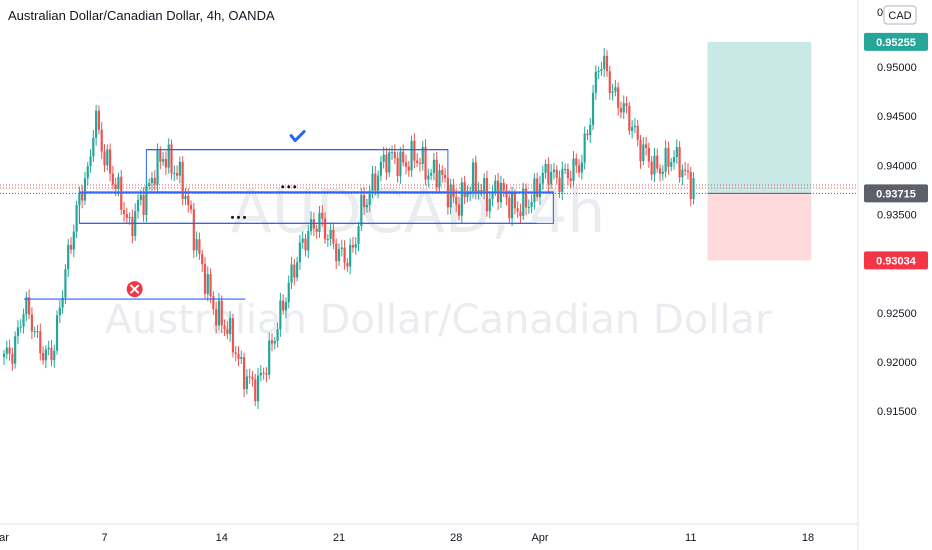 Image resolution: width=932 pixels, height=550 pixels. I want to click on price-tick-label: 0.94000, so click(897, 166).